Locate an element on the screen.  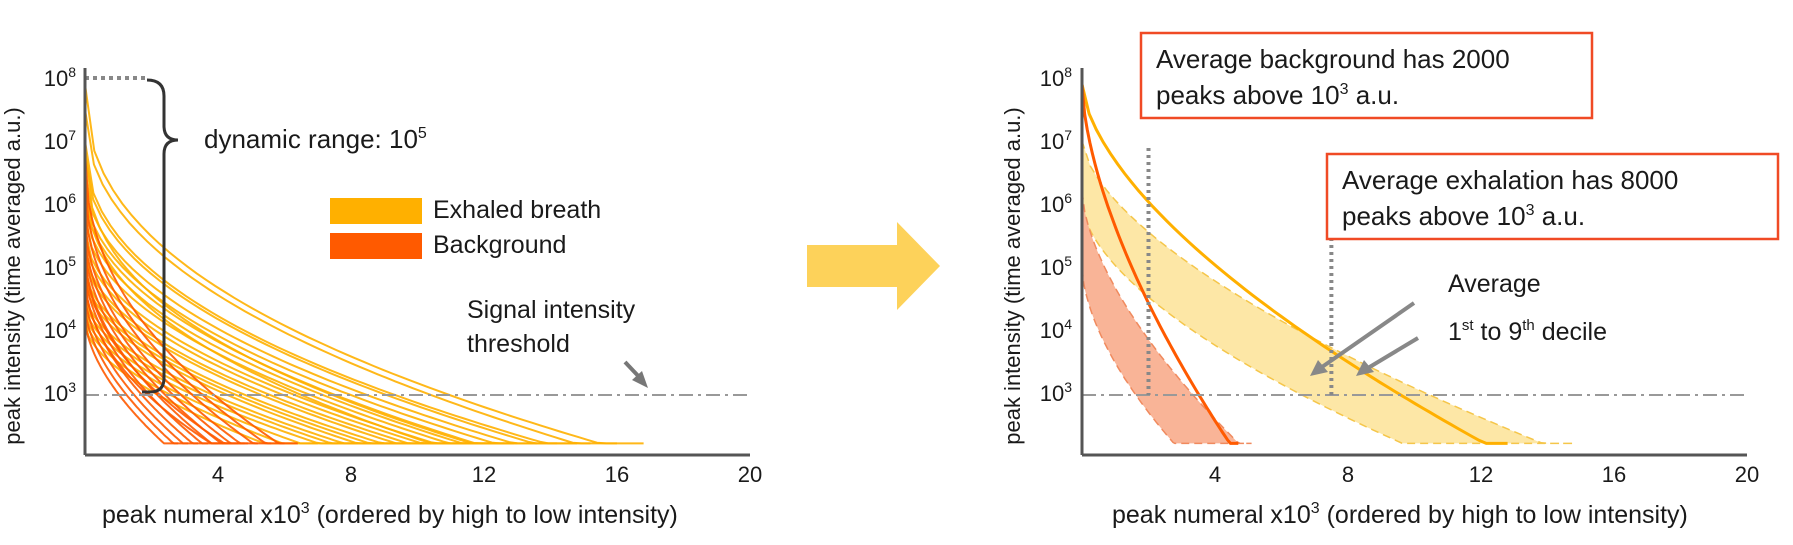
average-background-curve is located at coordinates (1159, 264).